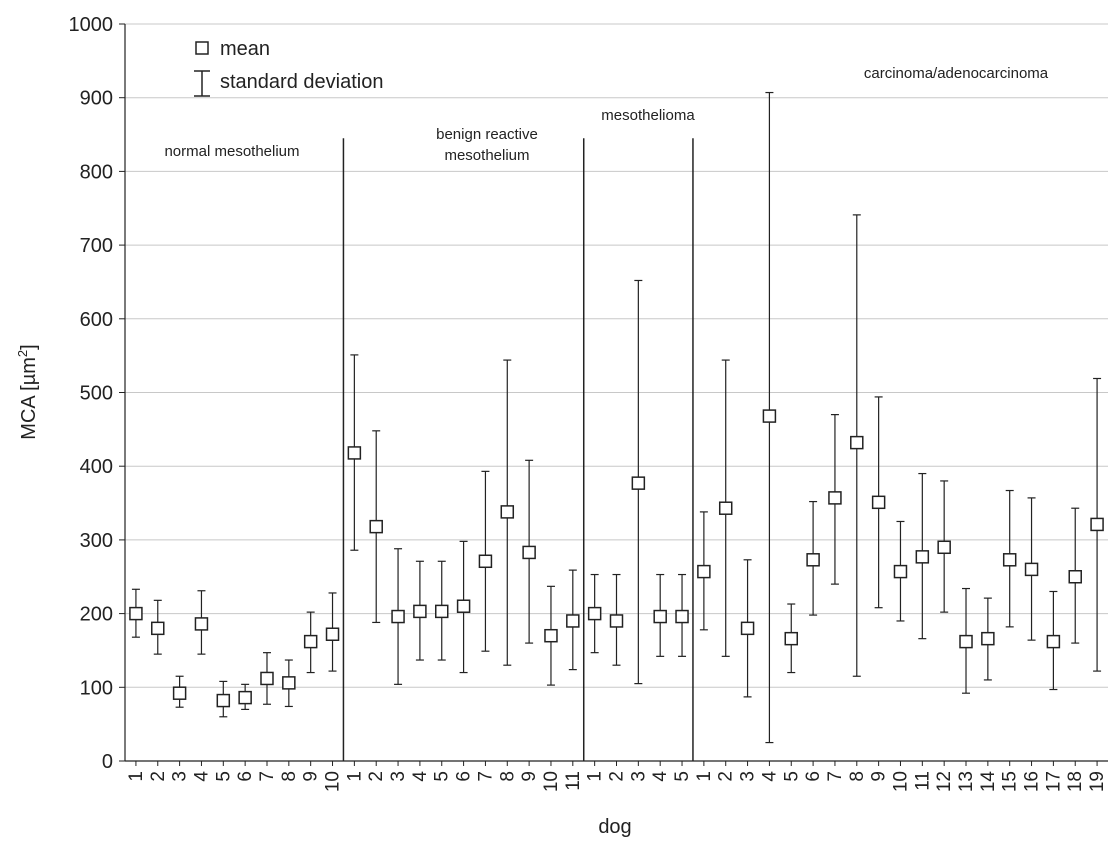  I want to click on y-tick-label: 600, so click(96, 320).